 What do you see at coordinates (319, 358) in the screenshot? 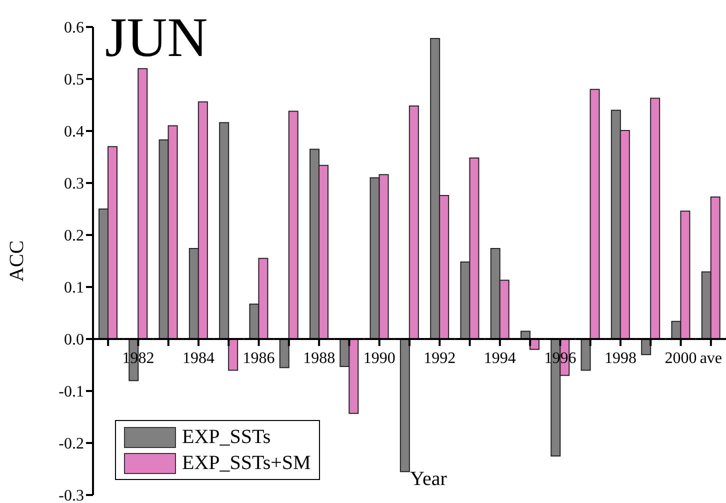
I see `x-tick-label: 1988` at bounding box center [319, 358].